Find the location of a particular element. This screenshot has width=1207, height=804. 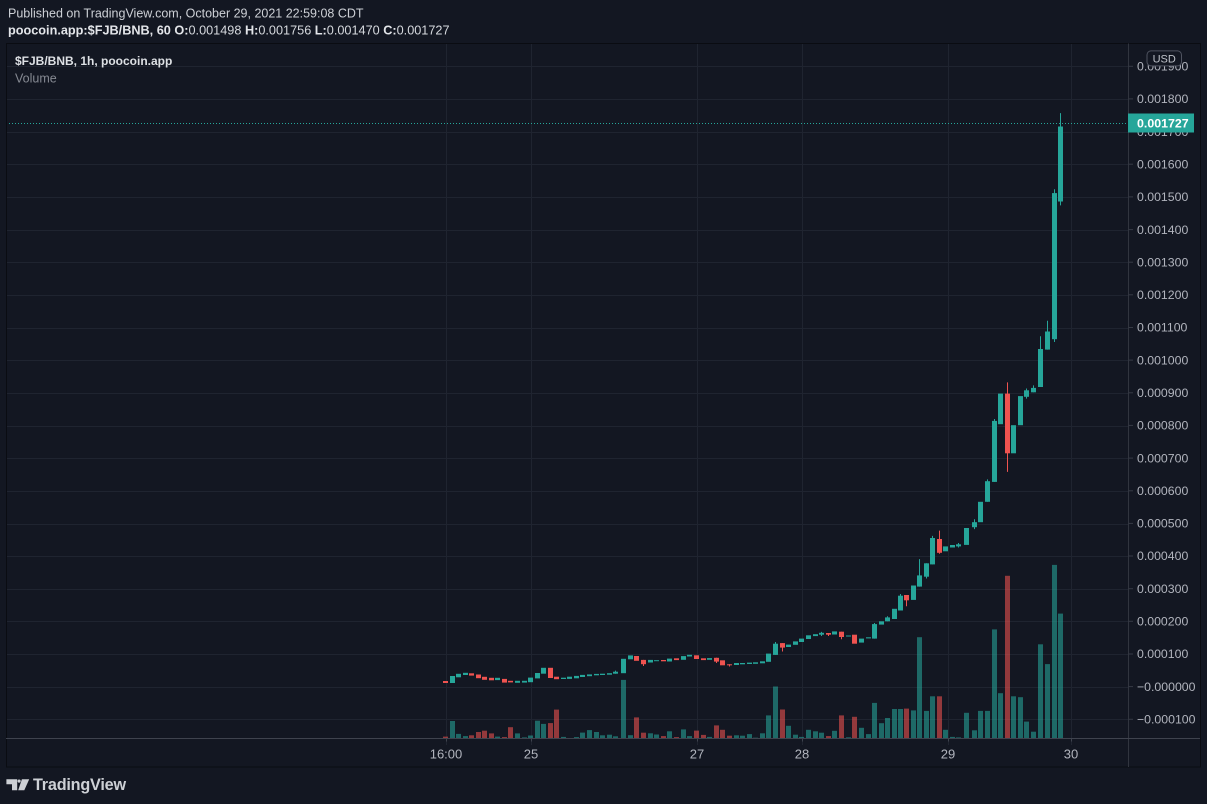

svg-text: 0.000500 is located at coordinates (1162, 524).